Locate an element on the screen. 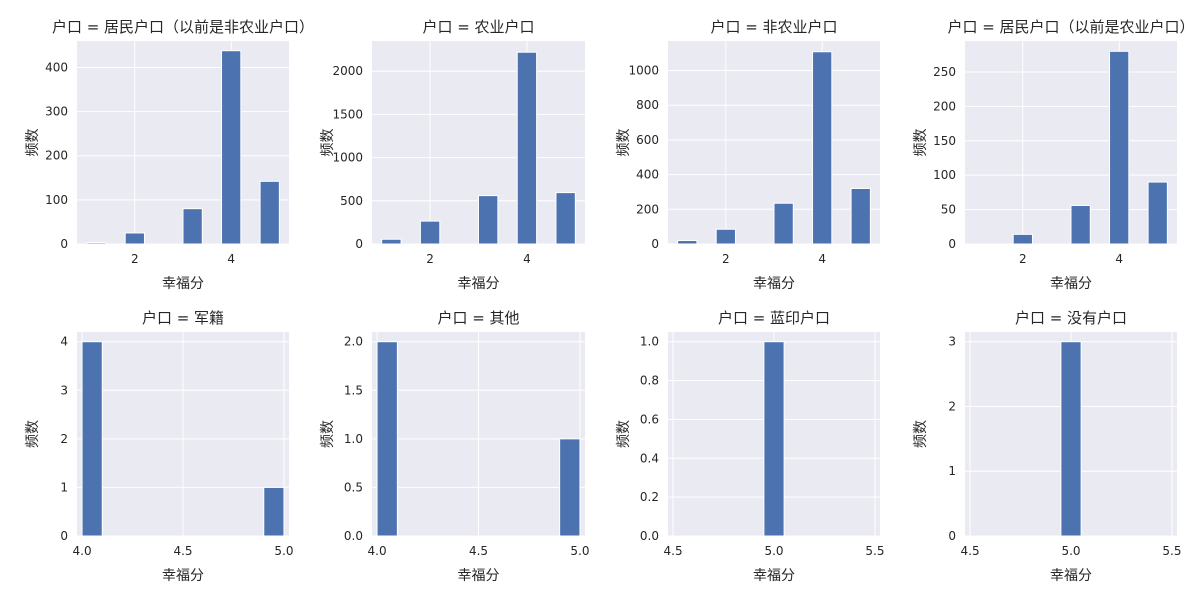 The image size is (1200, 600). y-tick-label: 1 is located at coordinates (952, 471).